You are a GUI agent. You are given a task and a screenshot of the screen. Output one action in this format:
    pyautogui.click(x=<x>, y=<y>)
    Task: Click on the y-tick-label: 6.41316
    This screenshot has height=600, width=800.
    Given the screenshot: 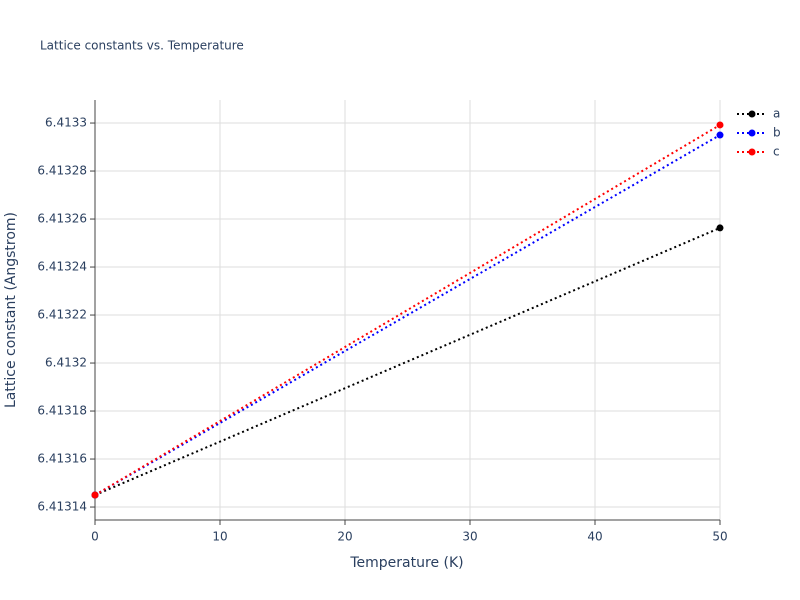 What is the action you would take?
    pyautogui.click(x=62, y=459)
    